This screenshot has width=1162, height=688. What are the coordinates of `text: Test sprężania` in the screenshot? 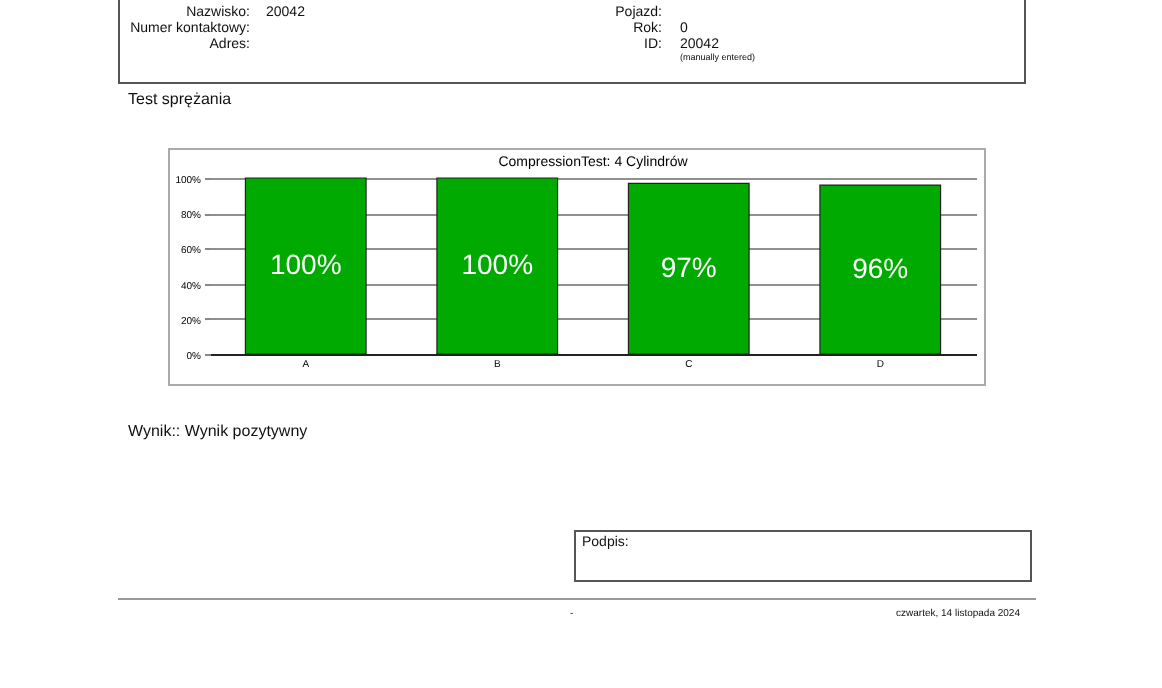 It's located at (180, 99).